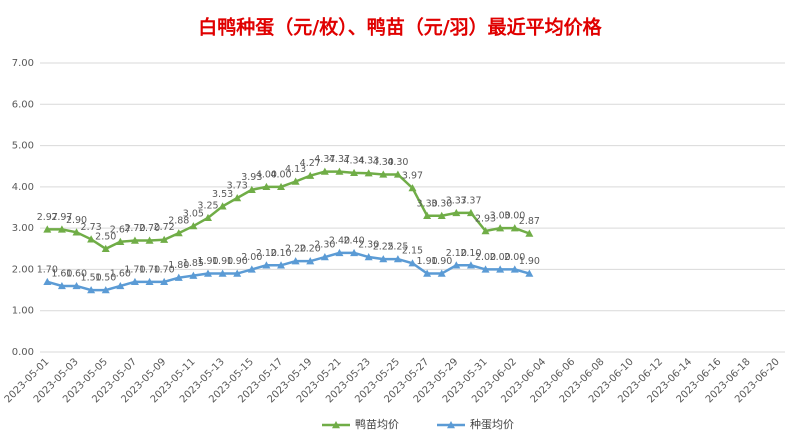 The image size is (800, 443). What do you see at coordinates (529, 221) in the screenshot?
I see `data-label: 2.87` at bounding box center [529, 221].